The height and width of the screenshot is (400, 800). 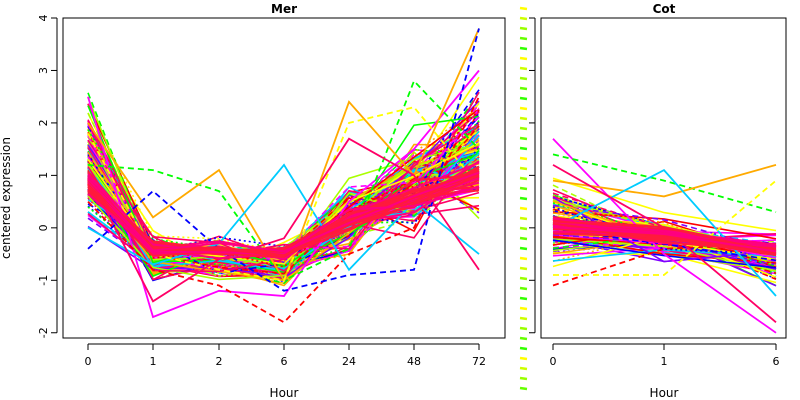 I want to click on y-tick-label: 0, so click(x=43, y=227).